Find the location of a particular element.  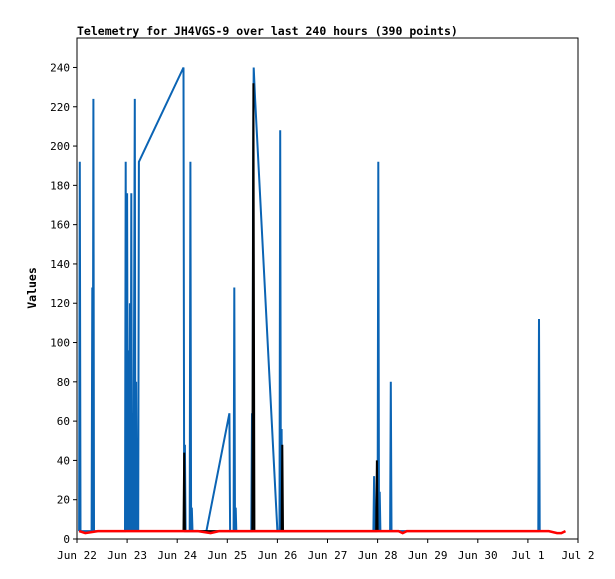

x-tick-label: Jun 25 is located at coordinates (227, 555).